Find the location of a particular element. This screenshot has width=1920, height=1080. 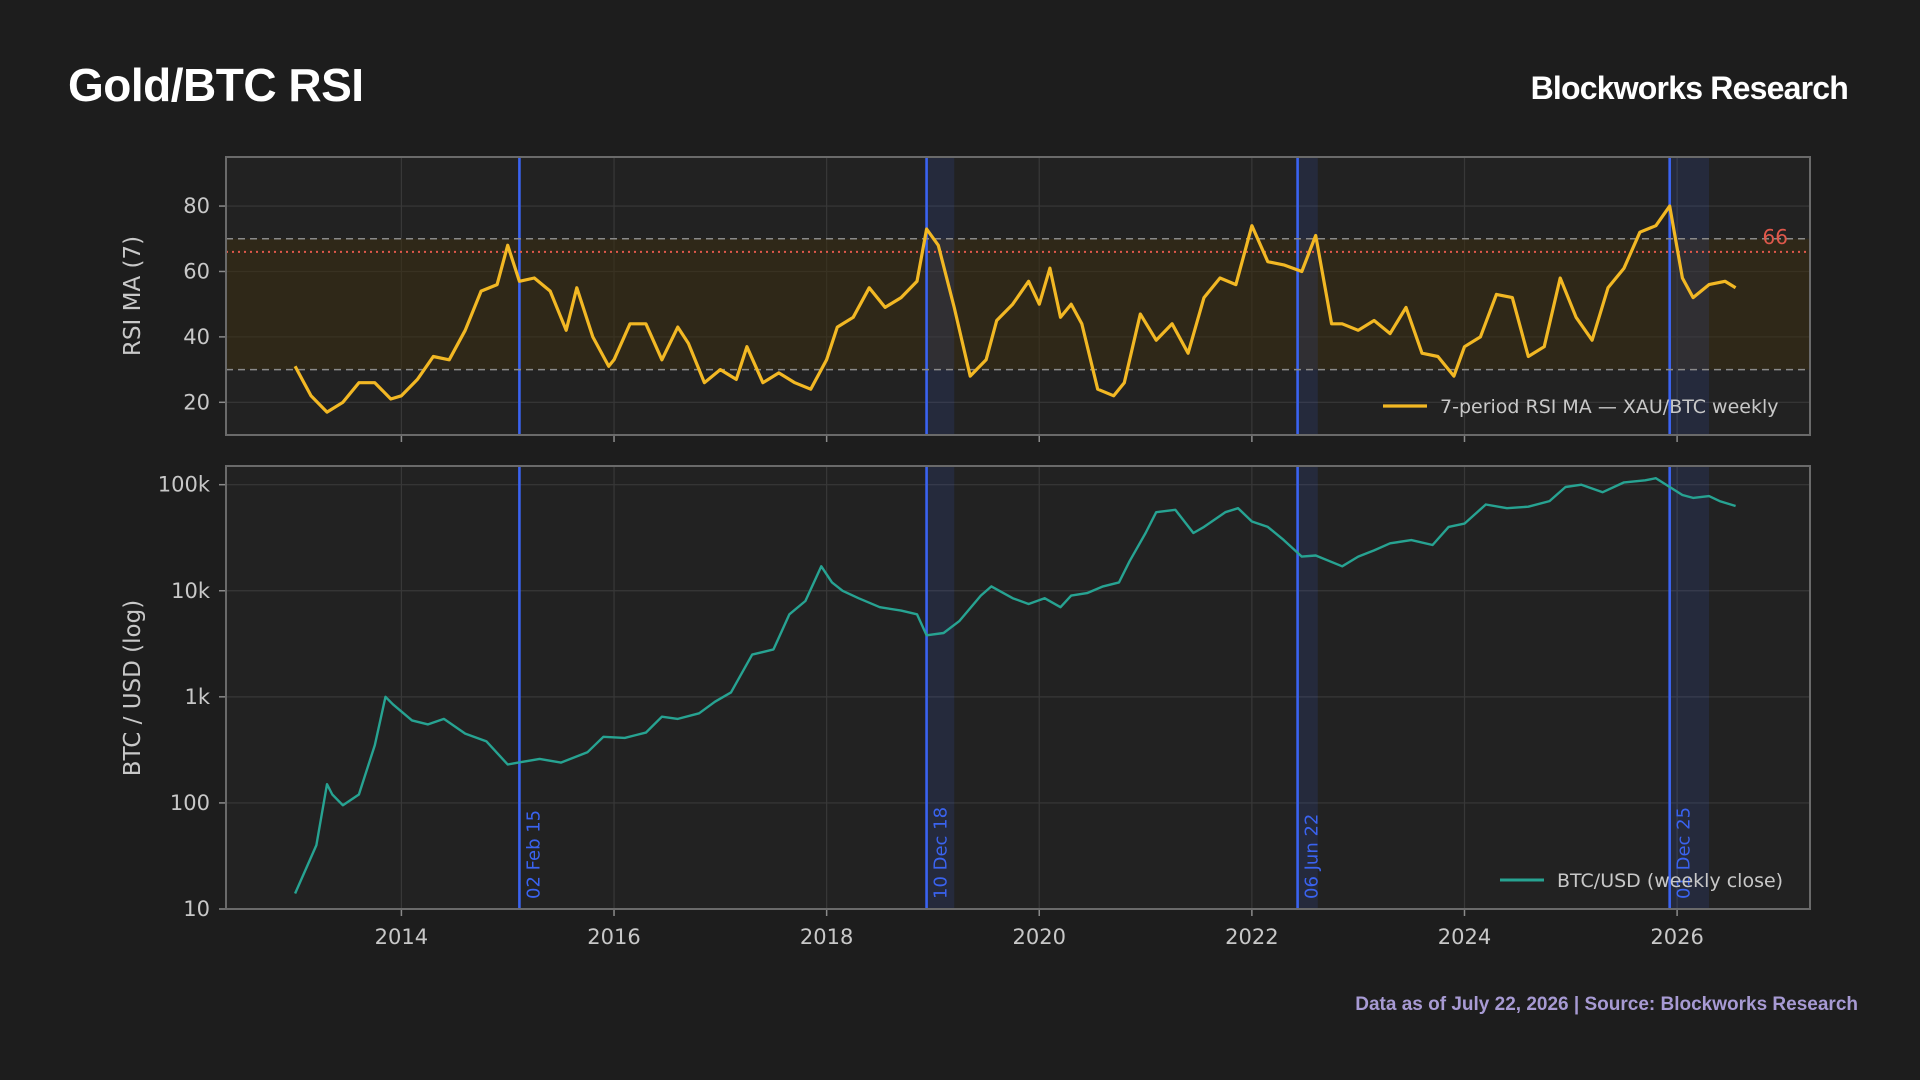

btc-x-ticks: 2014 2016 2018 2020 2022 2024 2026 is located at coordinates (1039, 929).